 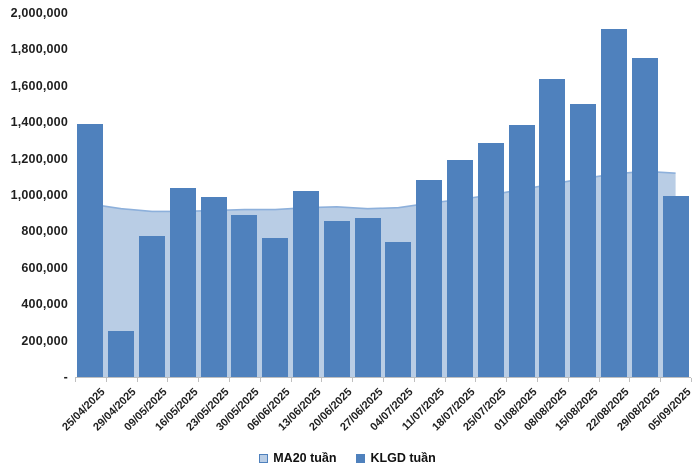 What do you see at coordinates (336, 298) in the screenshot?
I see `volume-bar-20-06-2025` at bounding box center [336, 298].